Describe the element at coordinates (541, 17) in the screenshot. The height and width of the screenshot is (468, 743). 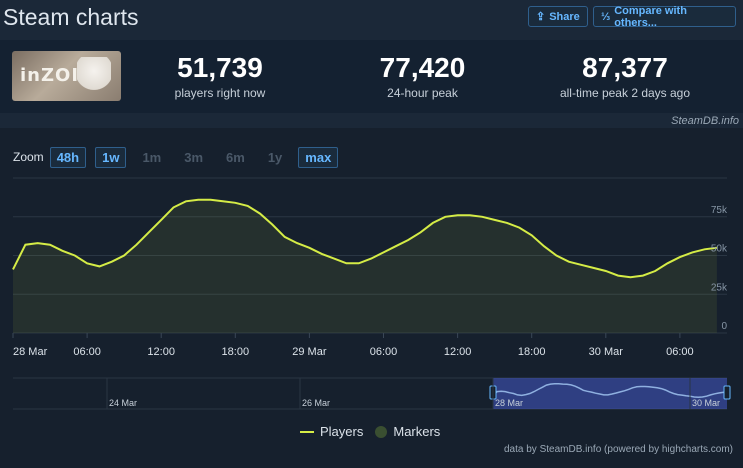
I see `share-icon: ⇪` at that location.